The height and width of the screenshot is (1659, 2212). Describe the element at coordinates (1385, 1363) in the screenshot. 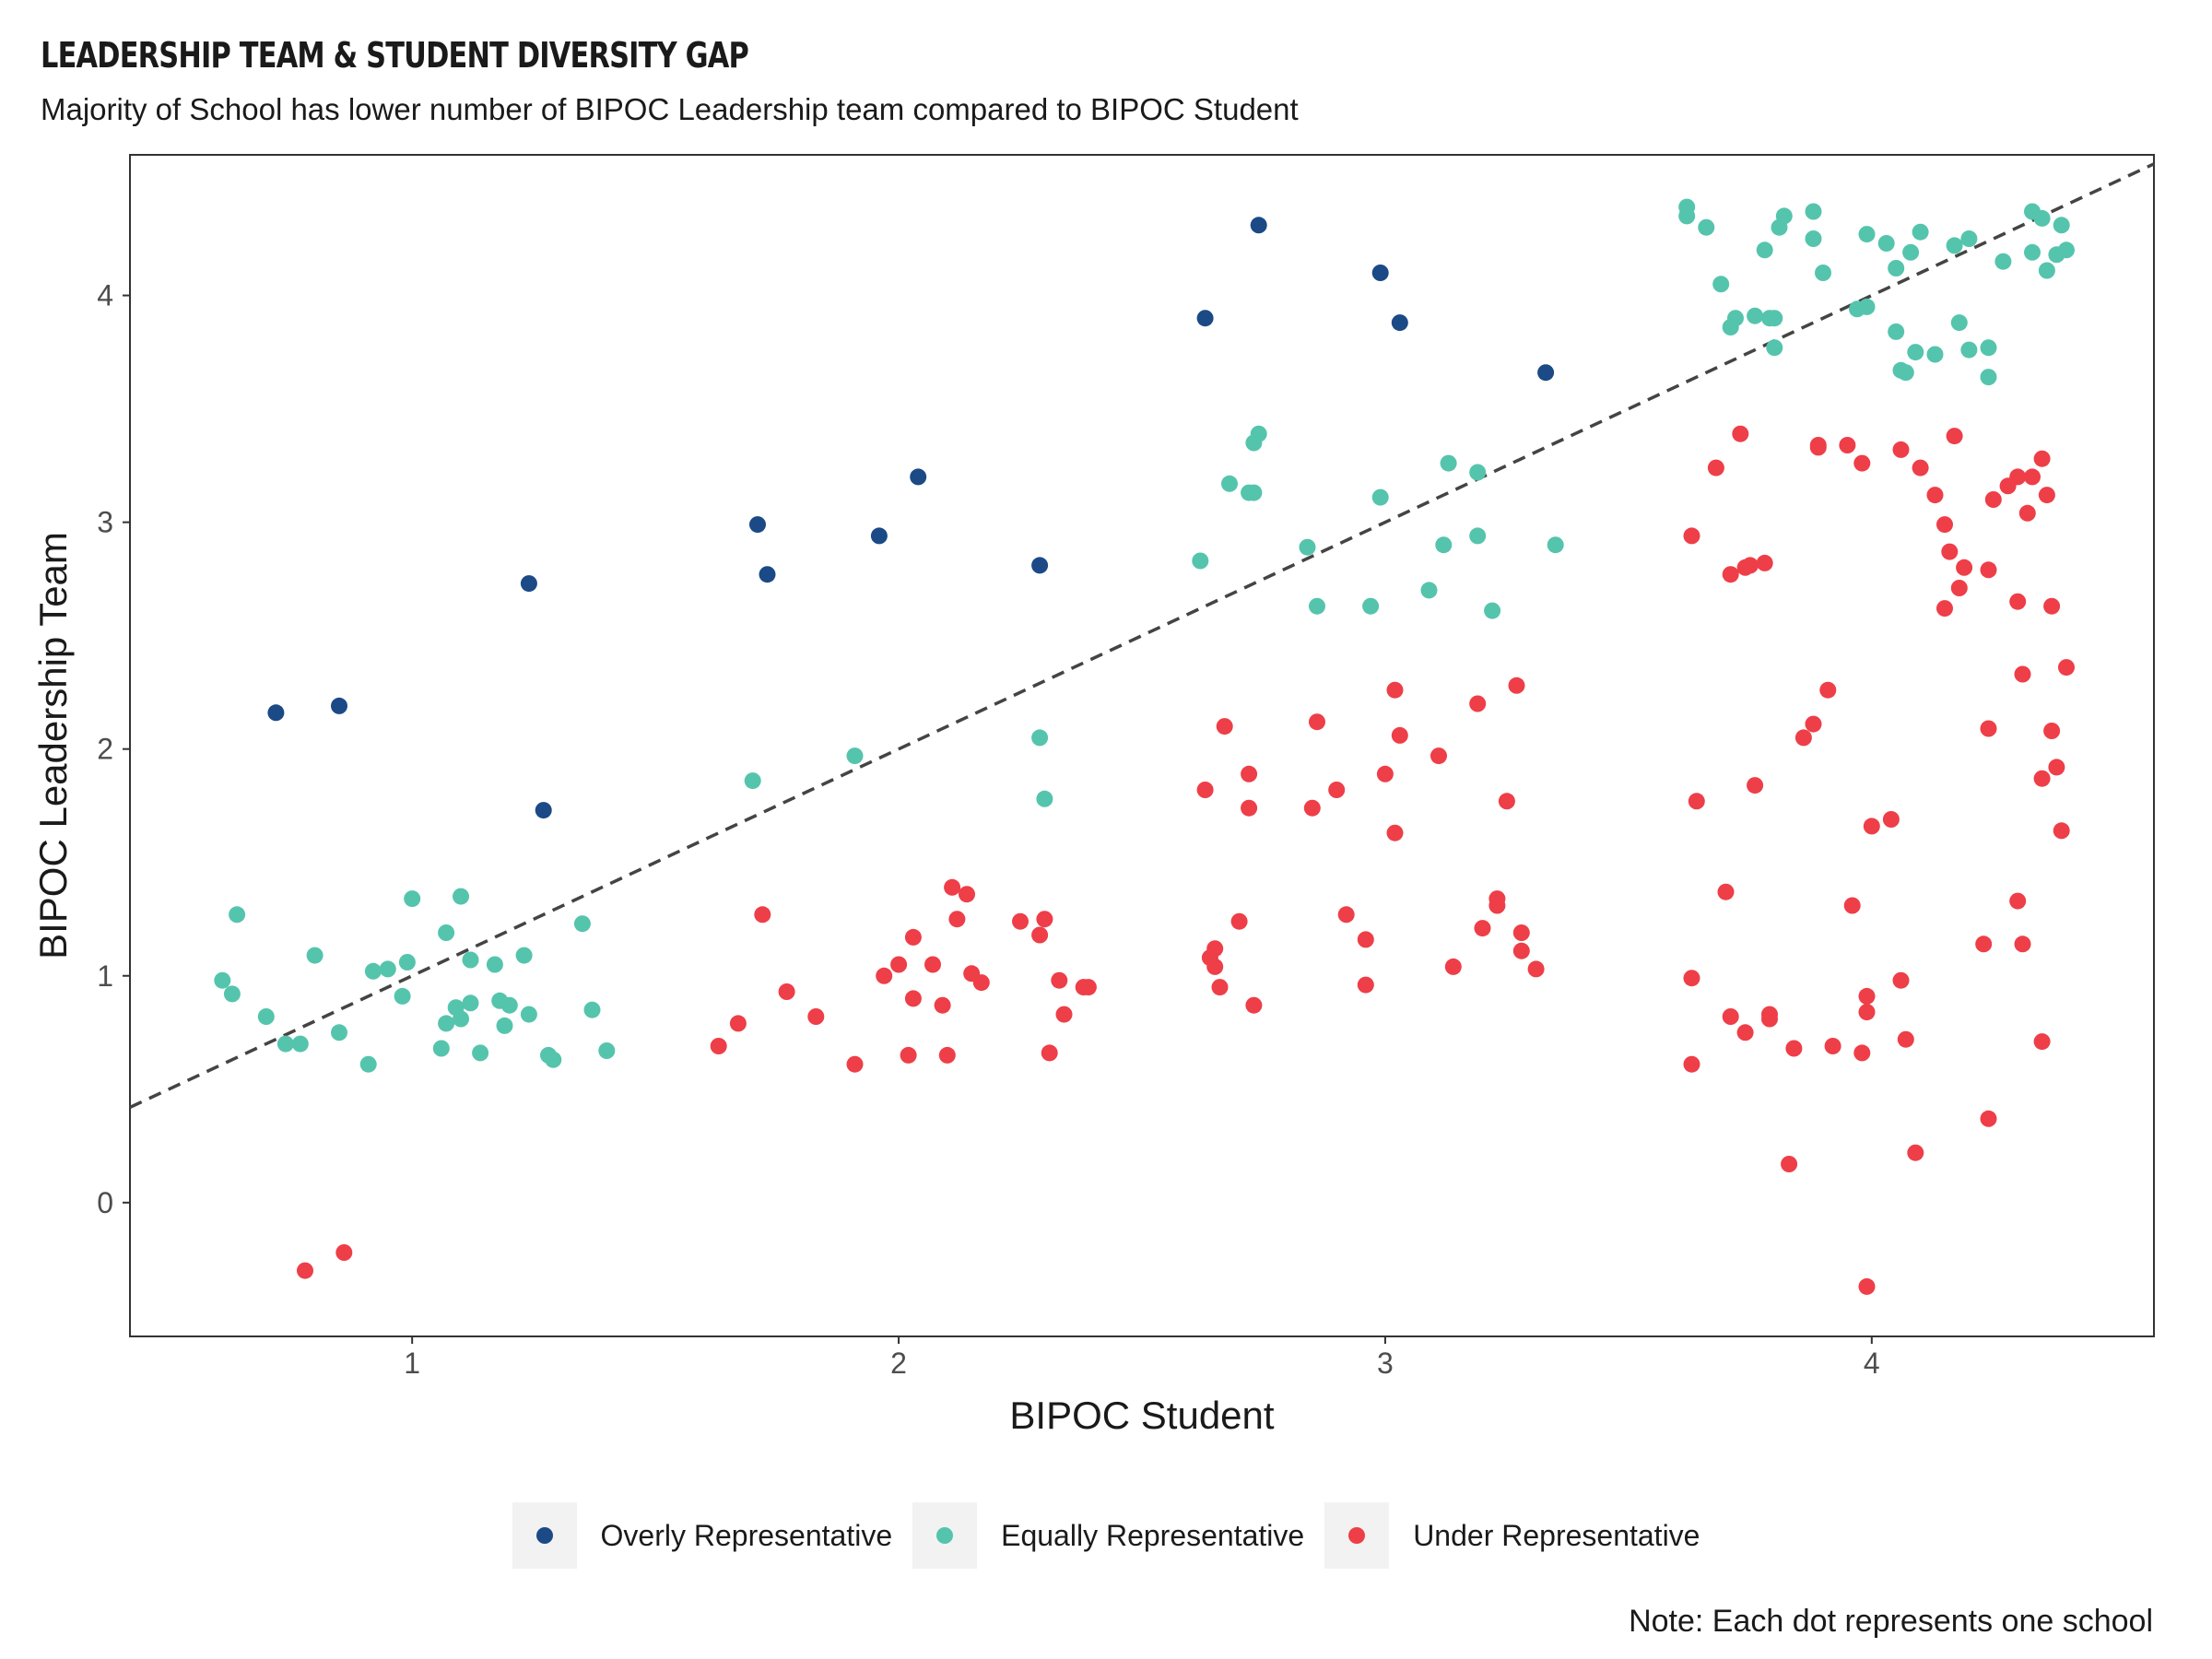

I see `x-tick-label: 3` at that location.